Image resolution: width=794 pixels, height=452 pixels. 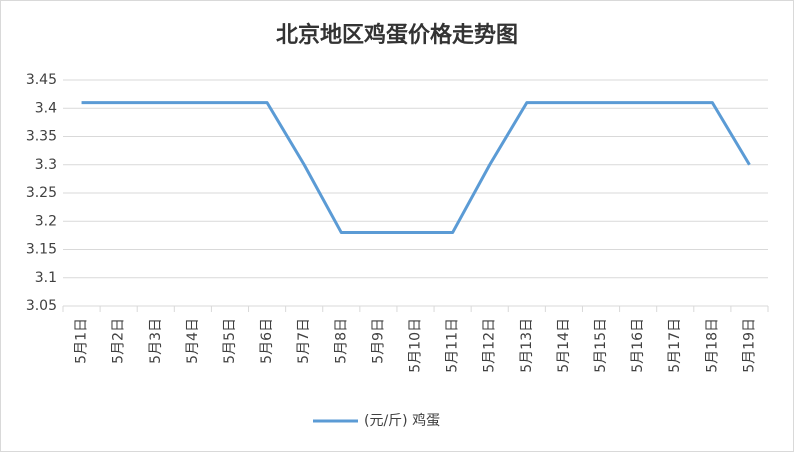 I want to click on x-tick-label: 5月2日, so click(x=119, y=341).